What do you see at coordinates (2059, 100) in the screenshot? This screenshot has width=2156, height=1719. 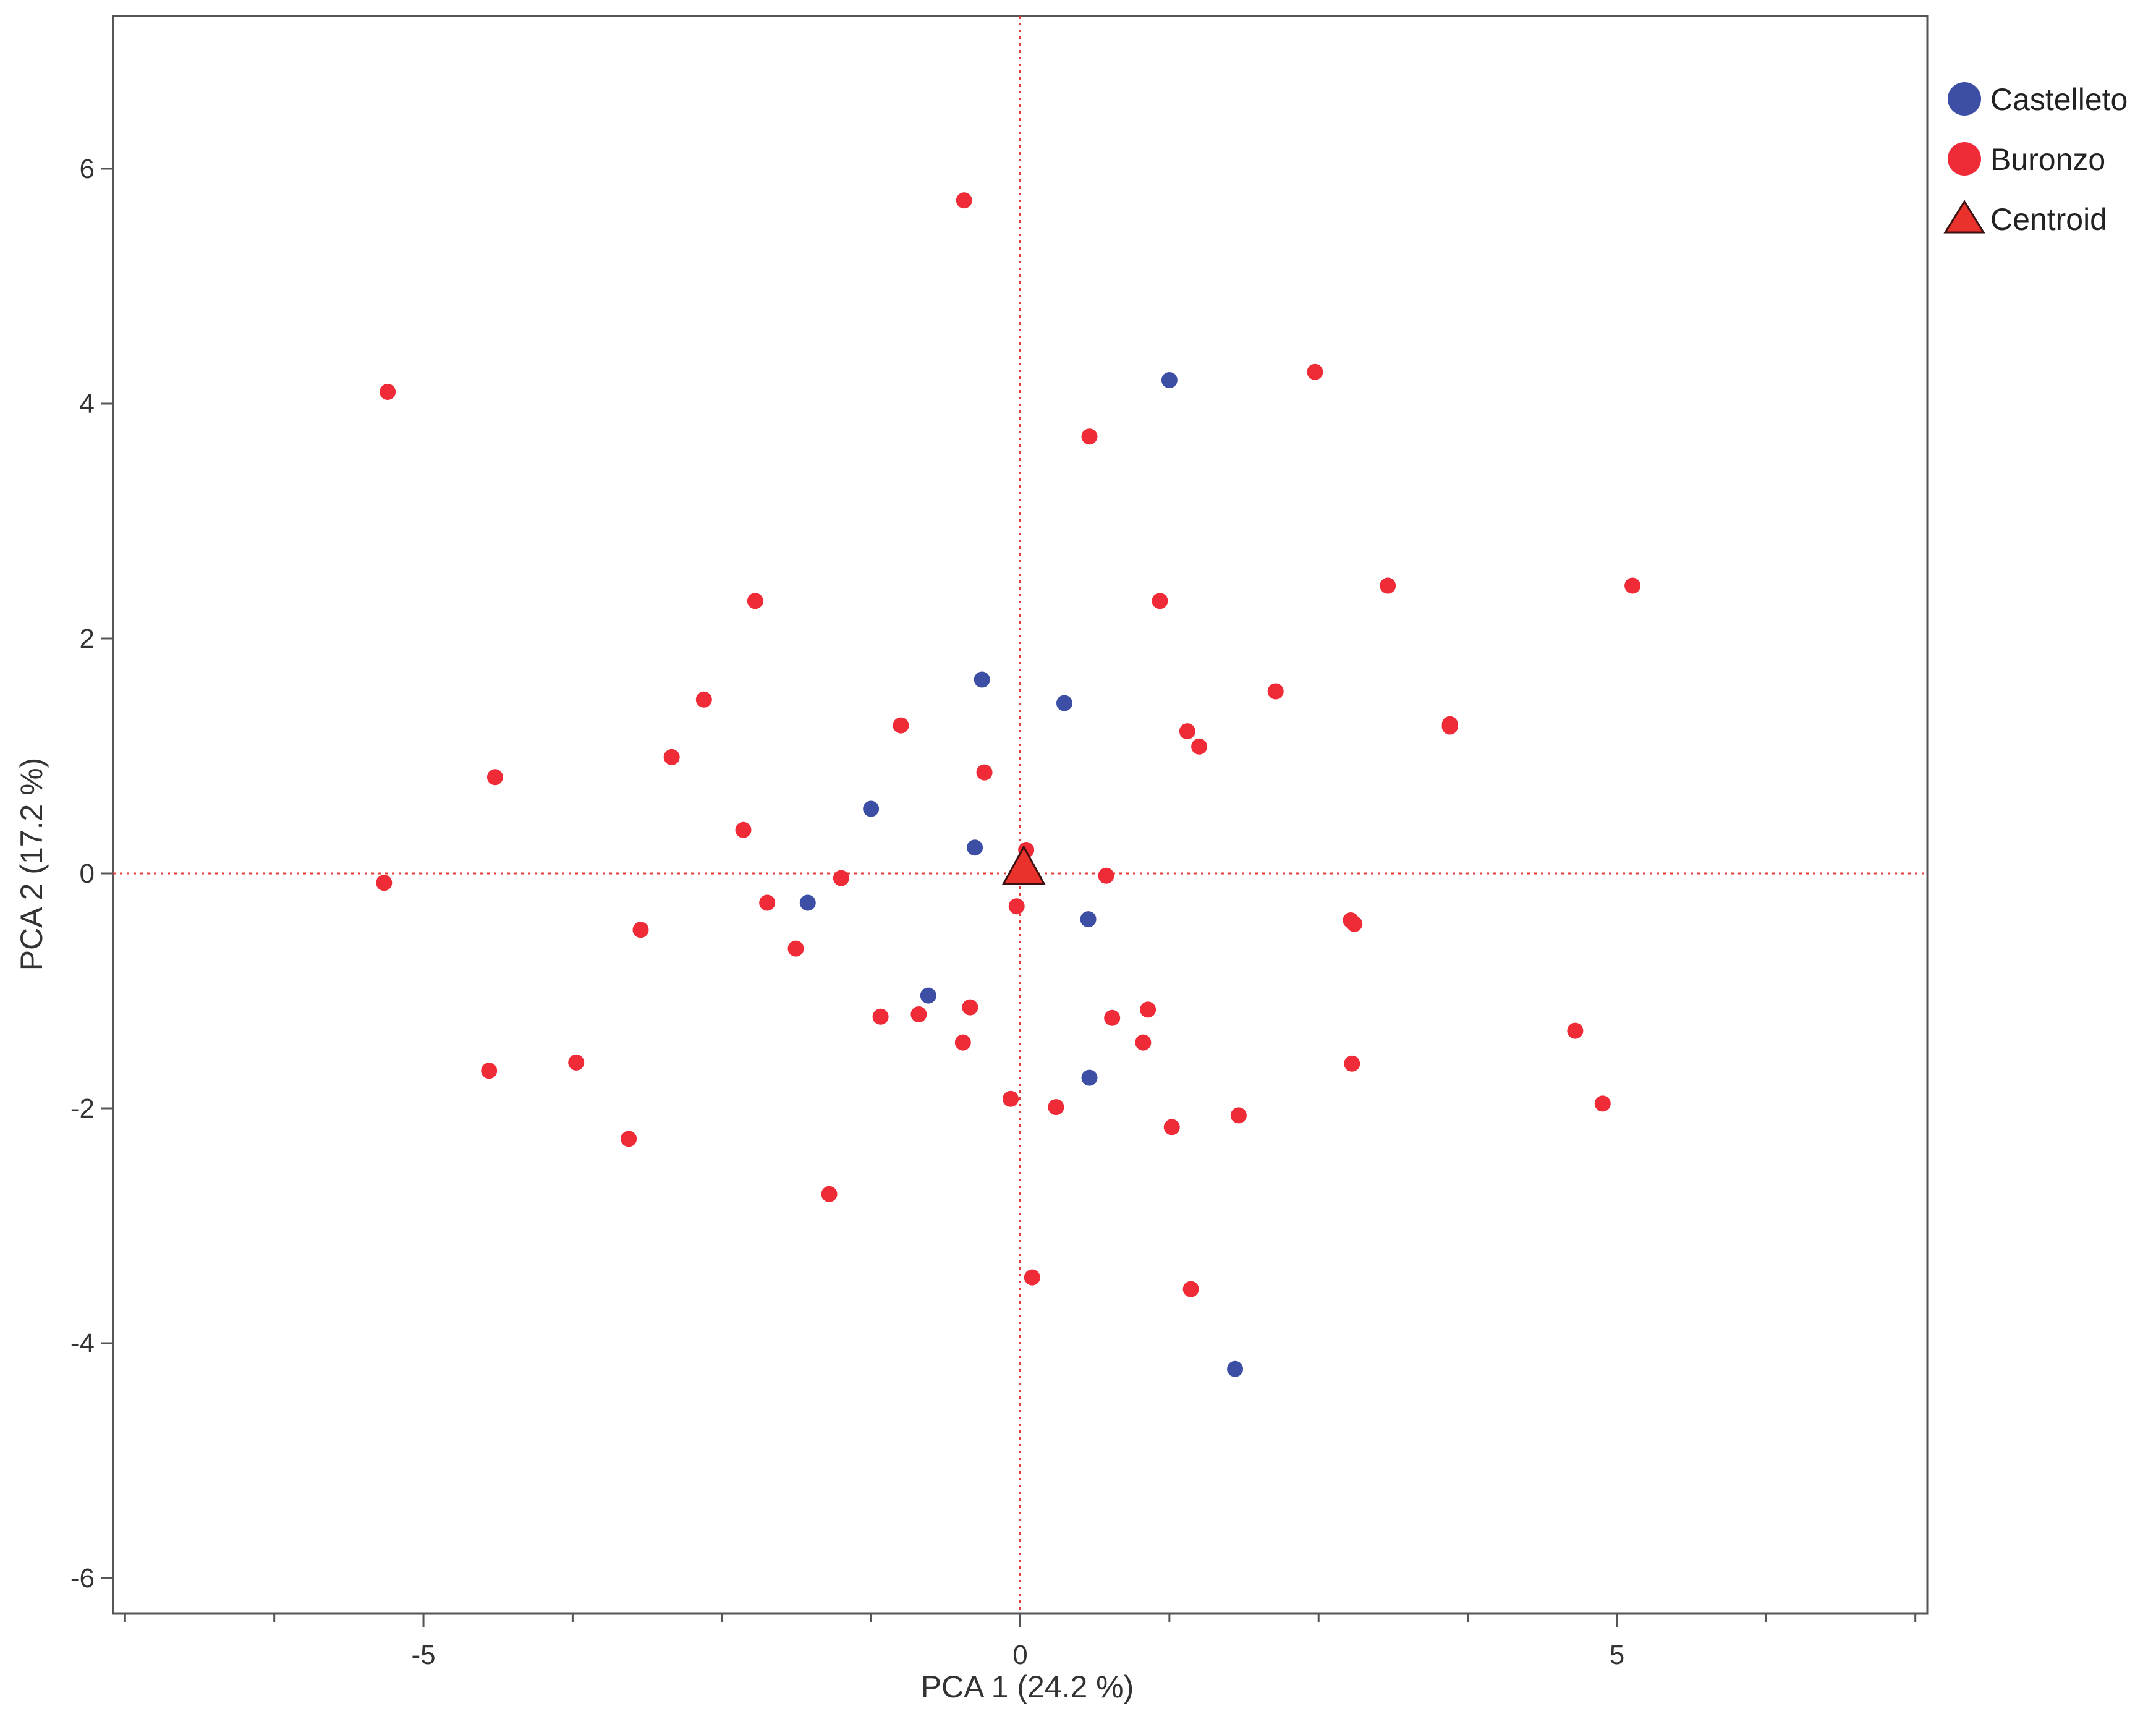 I see `legend-castelleto-label: Castelleto` at bounding box center [2059, 100].